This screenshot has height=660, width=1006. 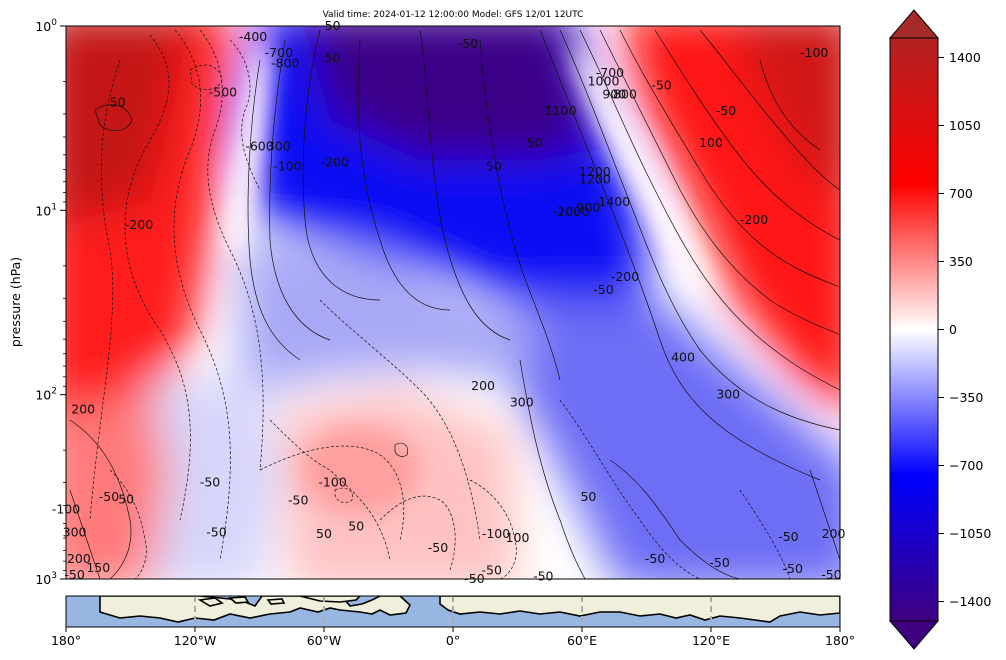 What do you see at coordinates (914, 329) in the screenshot?
I see `colorbar-body` at bounding box center [914, 329].